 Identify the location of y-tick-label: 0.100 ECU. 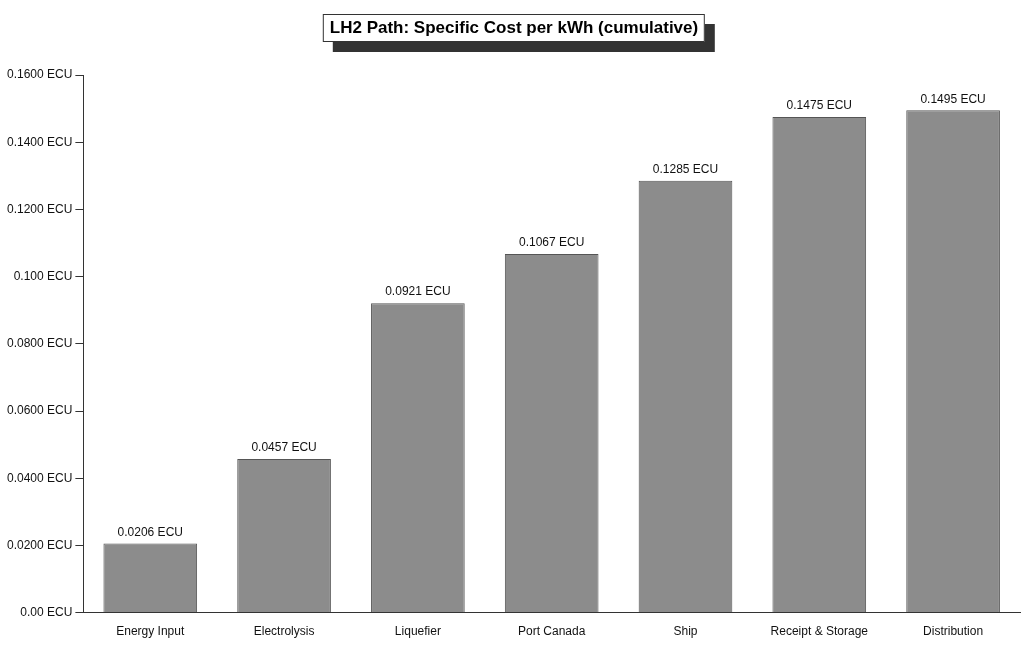
(43, 275).